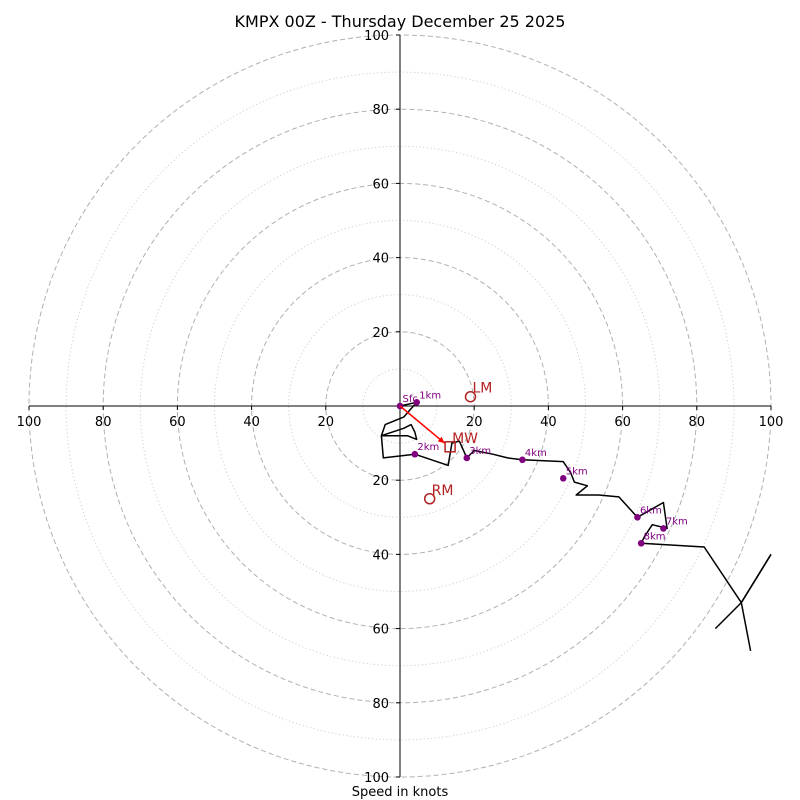  Describe the element at coordinates (422, 424) in the screenshot. I see `mean-wind-vector` at that location.